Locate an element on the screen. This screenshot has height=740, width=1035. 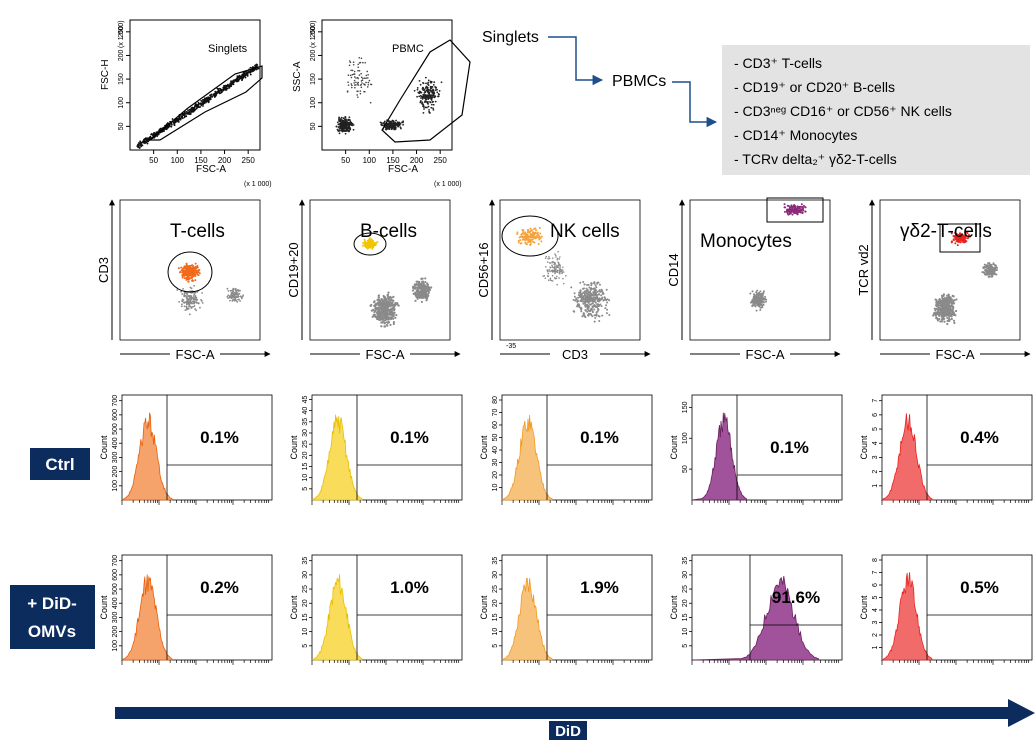
tick-label: 10 is located at coordinates (305, 632).